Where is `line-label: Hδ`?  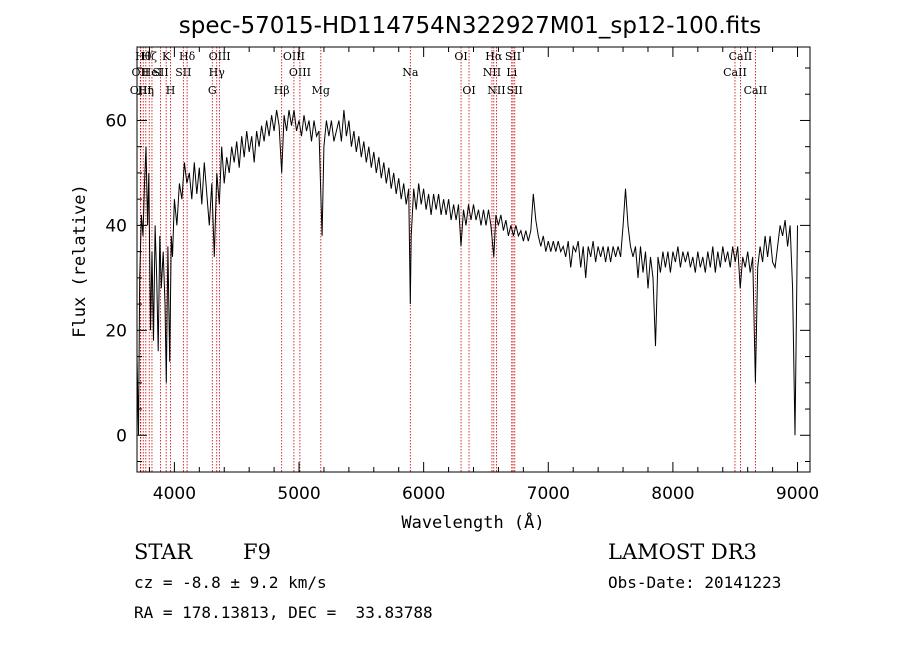
line-label: Hδ is located at coordinates (187, 56).